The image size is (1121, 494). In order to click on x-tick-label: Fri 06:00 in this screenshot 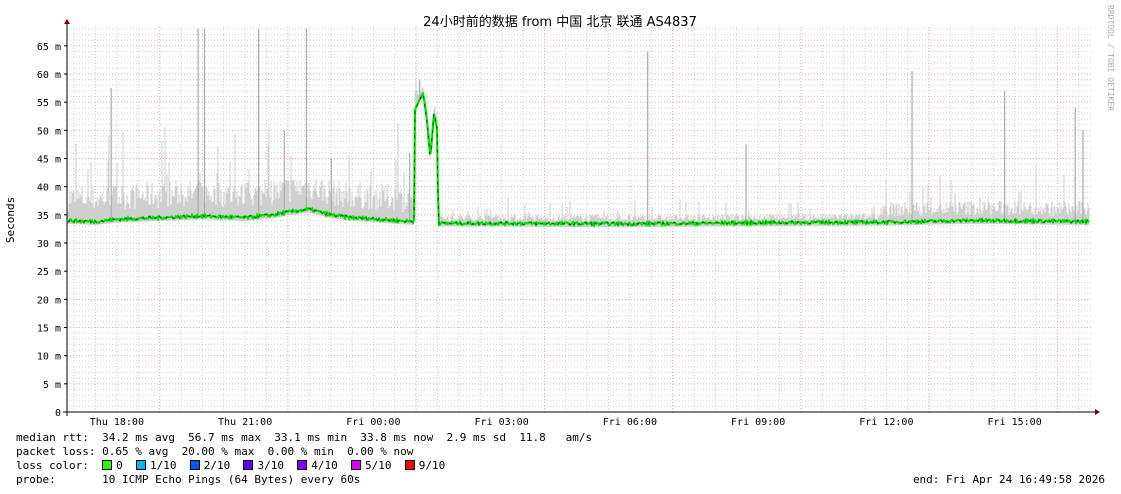, I will do `click(630, 422)`.